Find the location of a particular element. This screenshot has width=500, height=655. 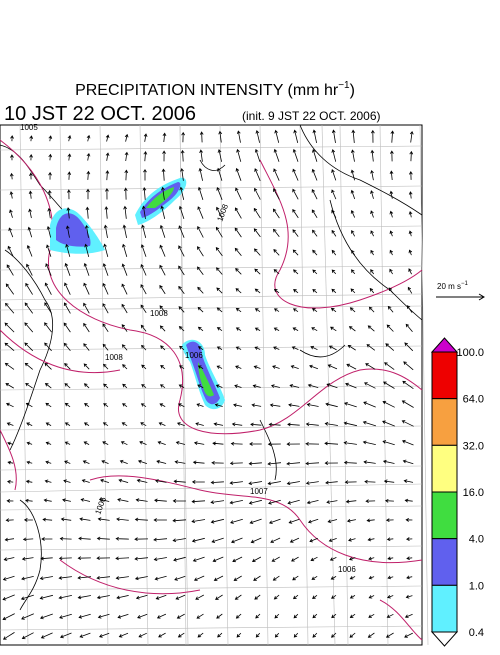

reference-vector is located at coordinates (460, 297).